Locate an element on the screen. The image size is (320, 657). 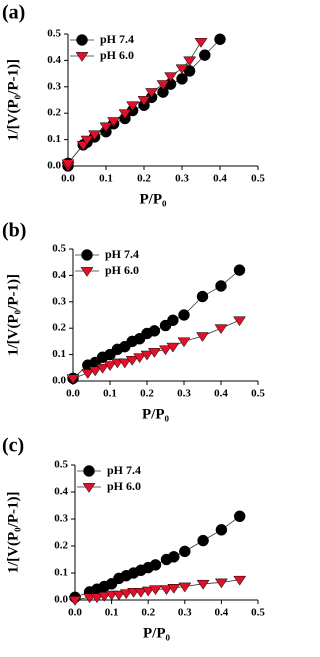
panel-label: (c) is located at coordinates (13, 446).